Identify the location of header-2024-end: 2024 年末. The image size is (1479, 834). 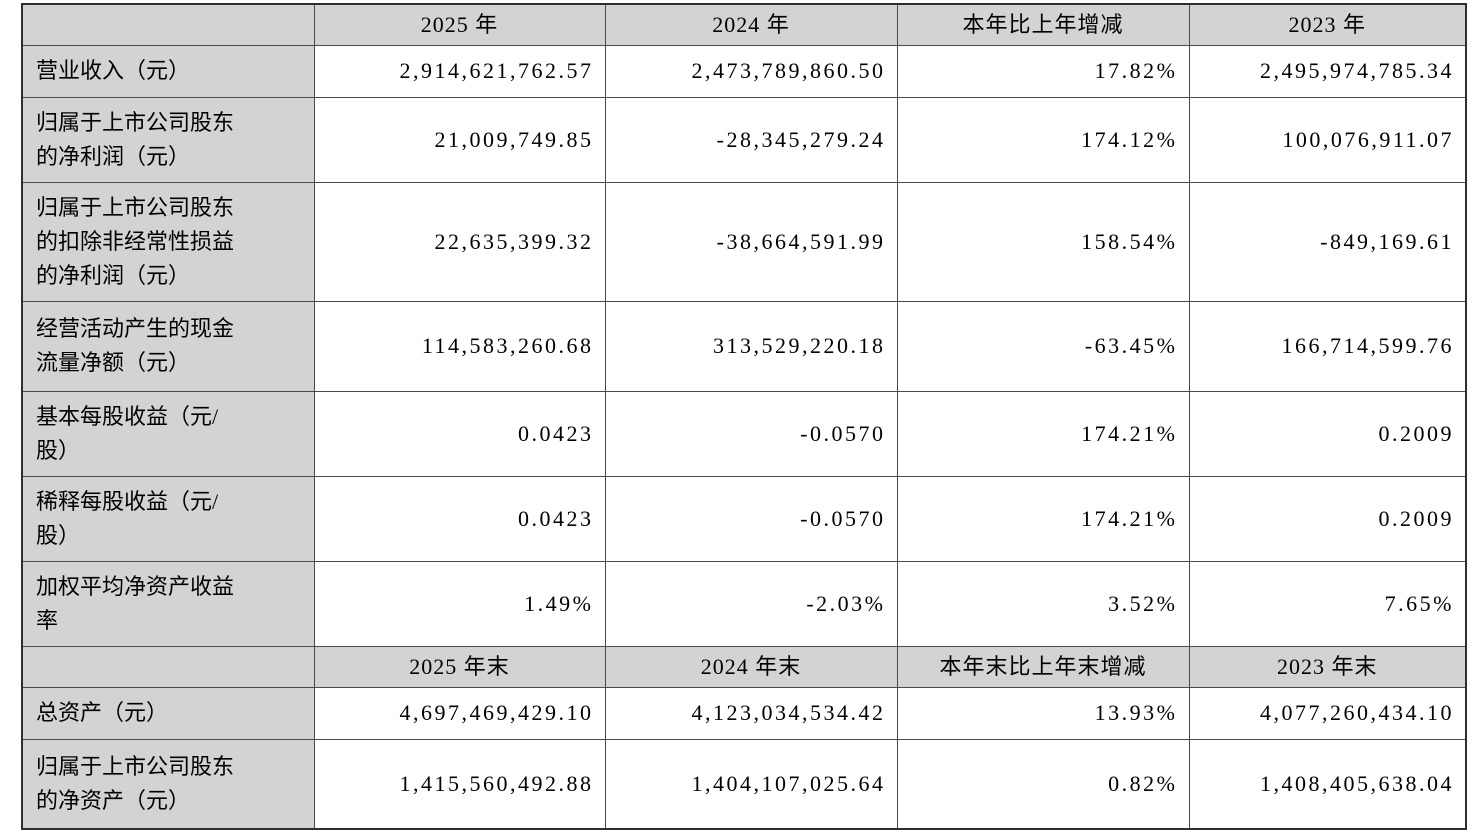
(751, 666).